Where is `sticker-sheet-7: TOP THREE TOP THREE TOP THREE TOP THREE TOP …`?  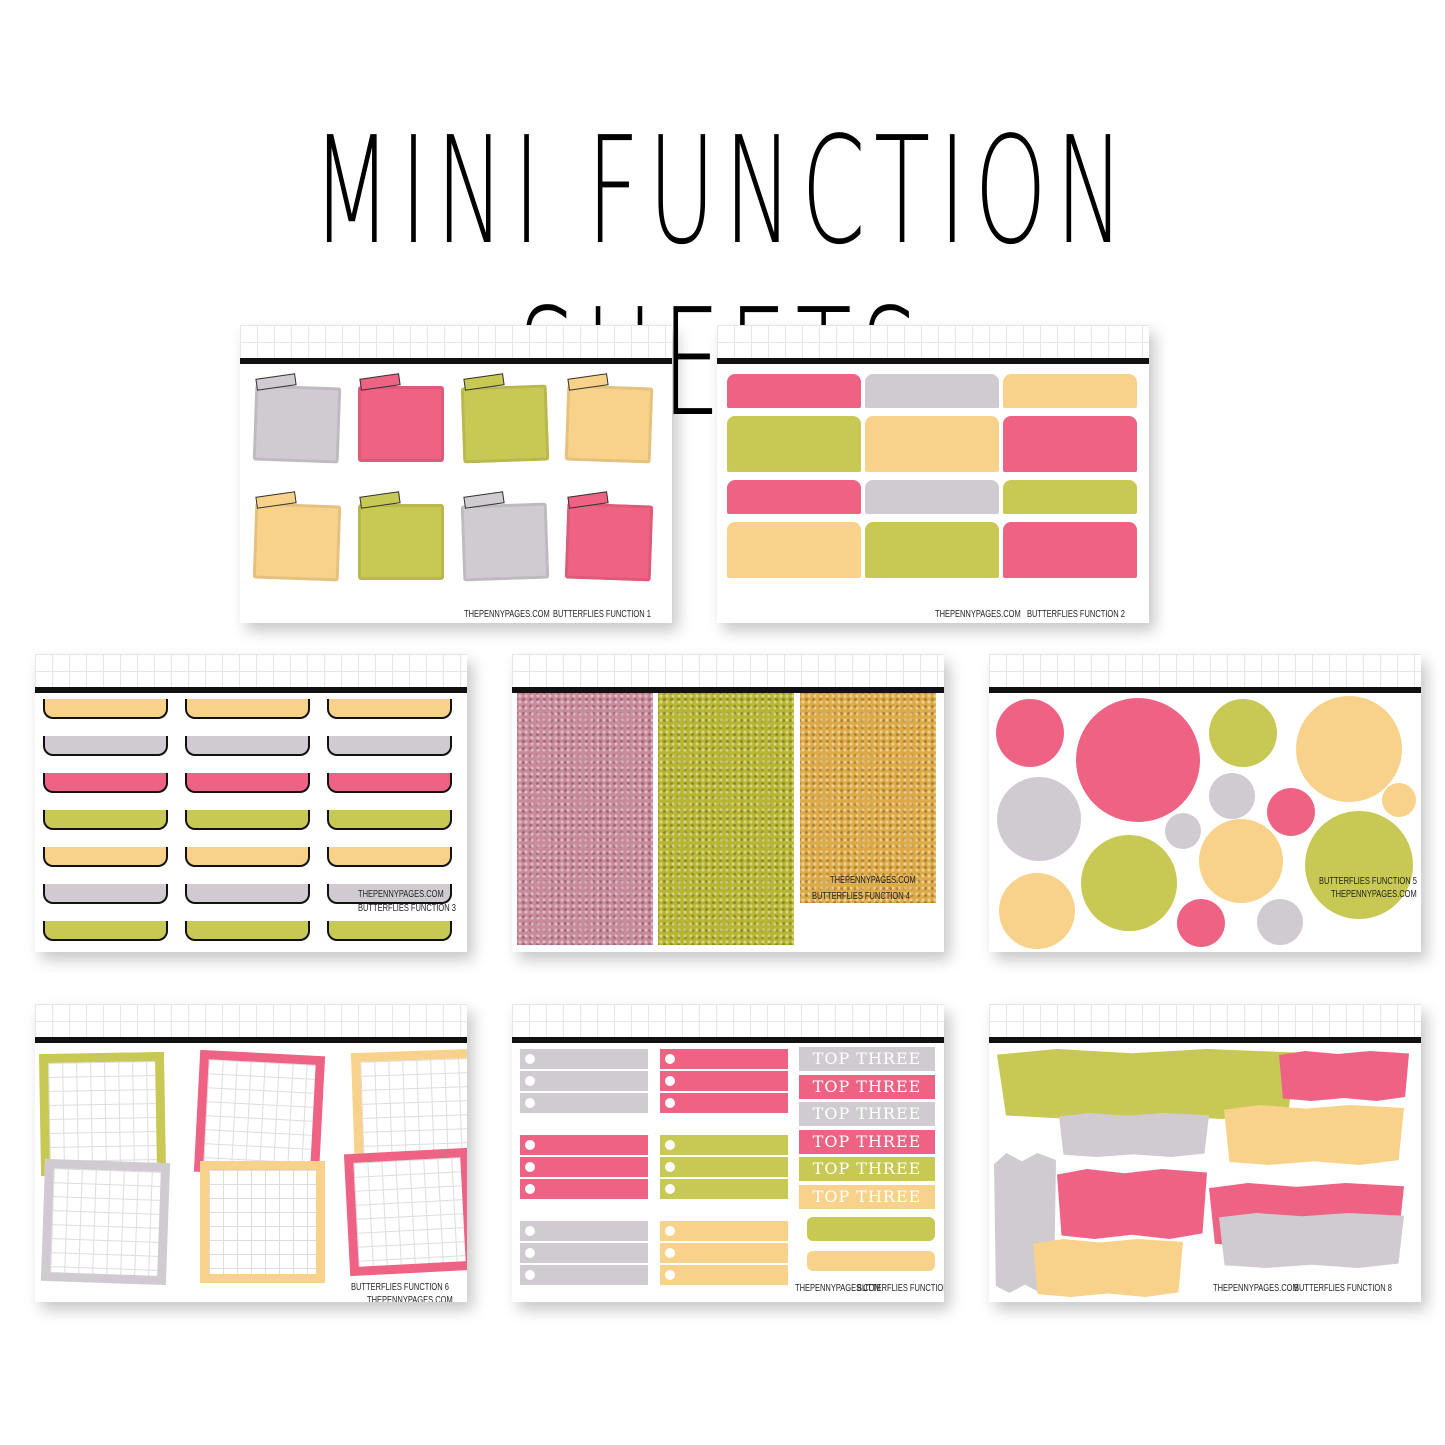 sticker-sheet-7: TOP THREE TOP THREE TOP THREE TOP THREE TOP … is located at coordinates (728, 1153).